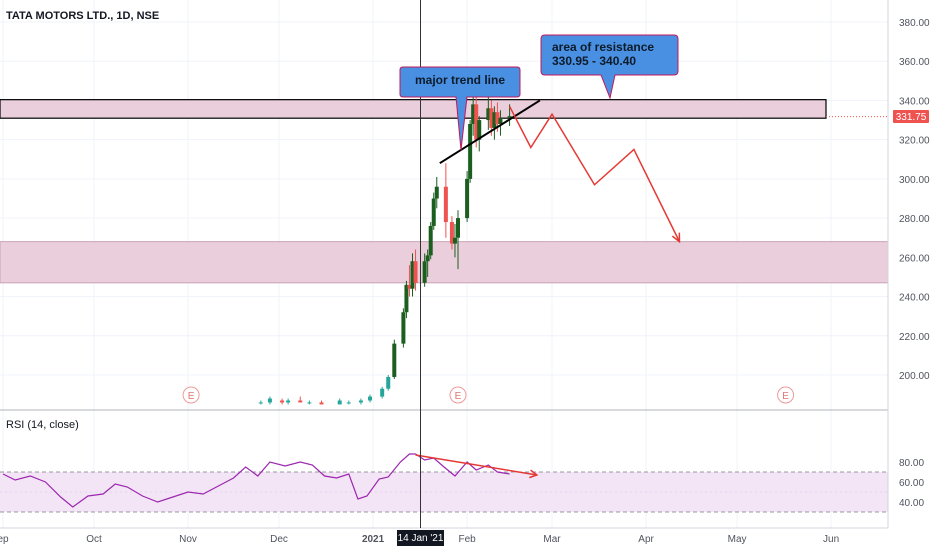  Describe the element at coordinates (534, 474) in the screenshot. I see `rsi-divergence-arrowhead` at that location.